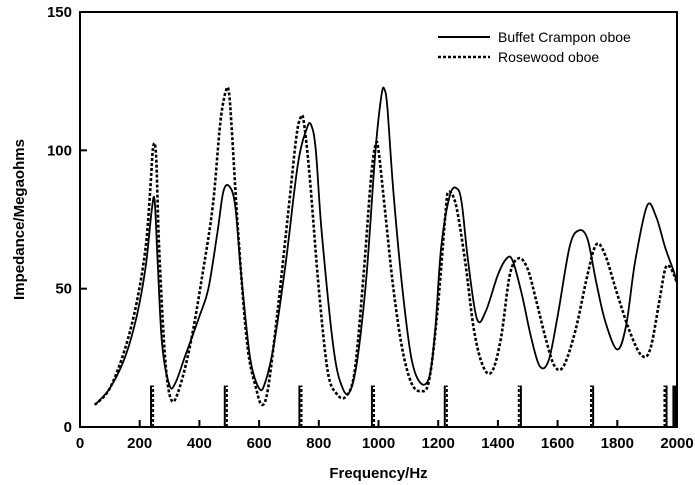  What do you see at coordinates (378, 473) in the screenshot?
I see `x-axis-label: Frequency/Hz` at bounding box center [378, 473].